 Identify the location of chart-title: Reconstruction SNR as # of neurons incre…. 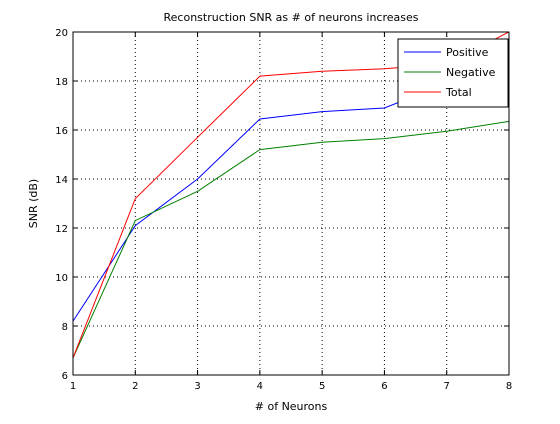
(291, 17).